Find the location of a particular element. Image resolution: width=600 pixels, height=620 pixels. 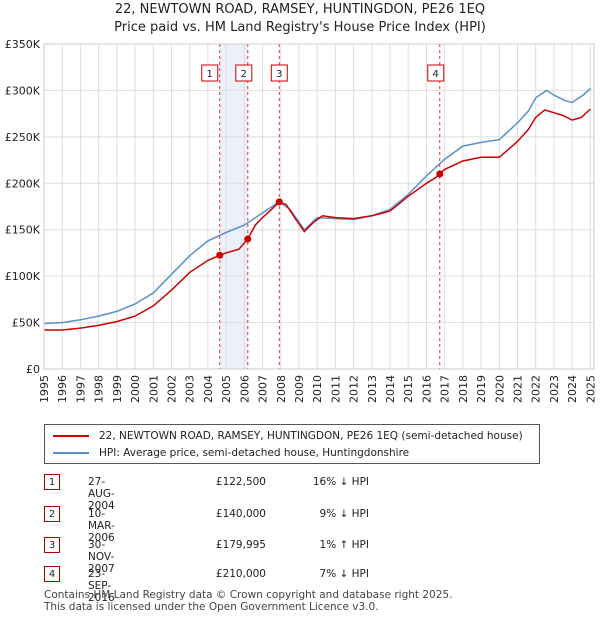

x-tick-label: 2021 is located at coordinates (518, 389).